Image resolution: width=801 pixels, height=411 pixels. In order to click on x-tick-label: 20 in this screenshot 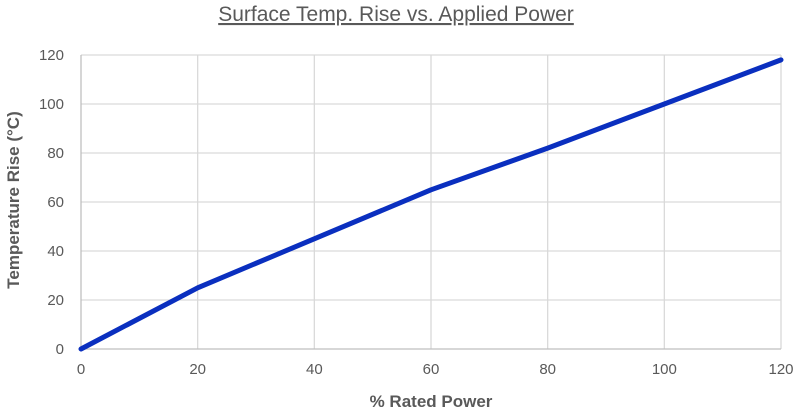, I will do `click(197, 369)`.